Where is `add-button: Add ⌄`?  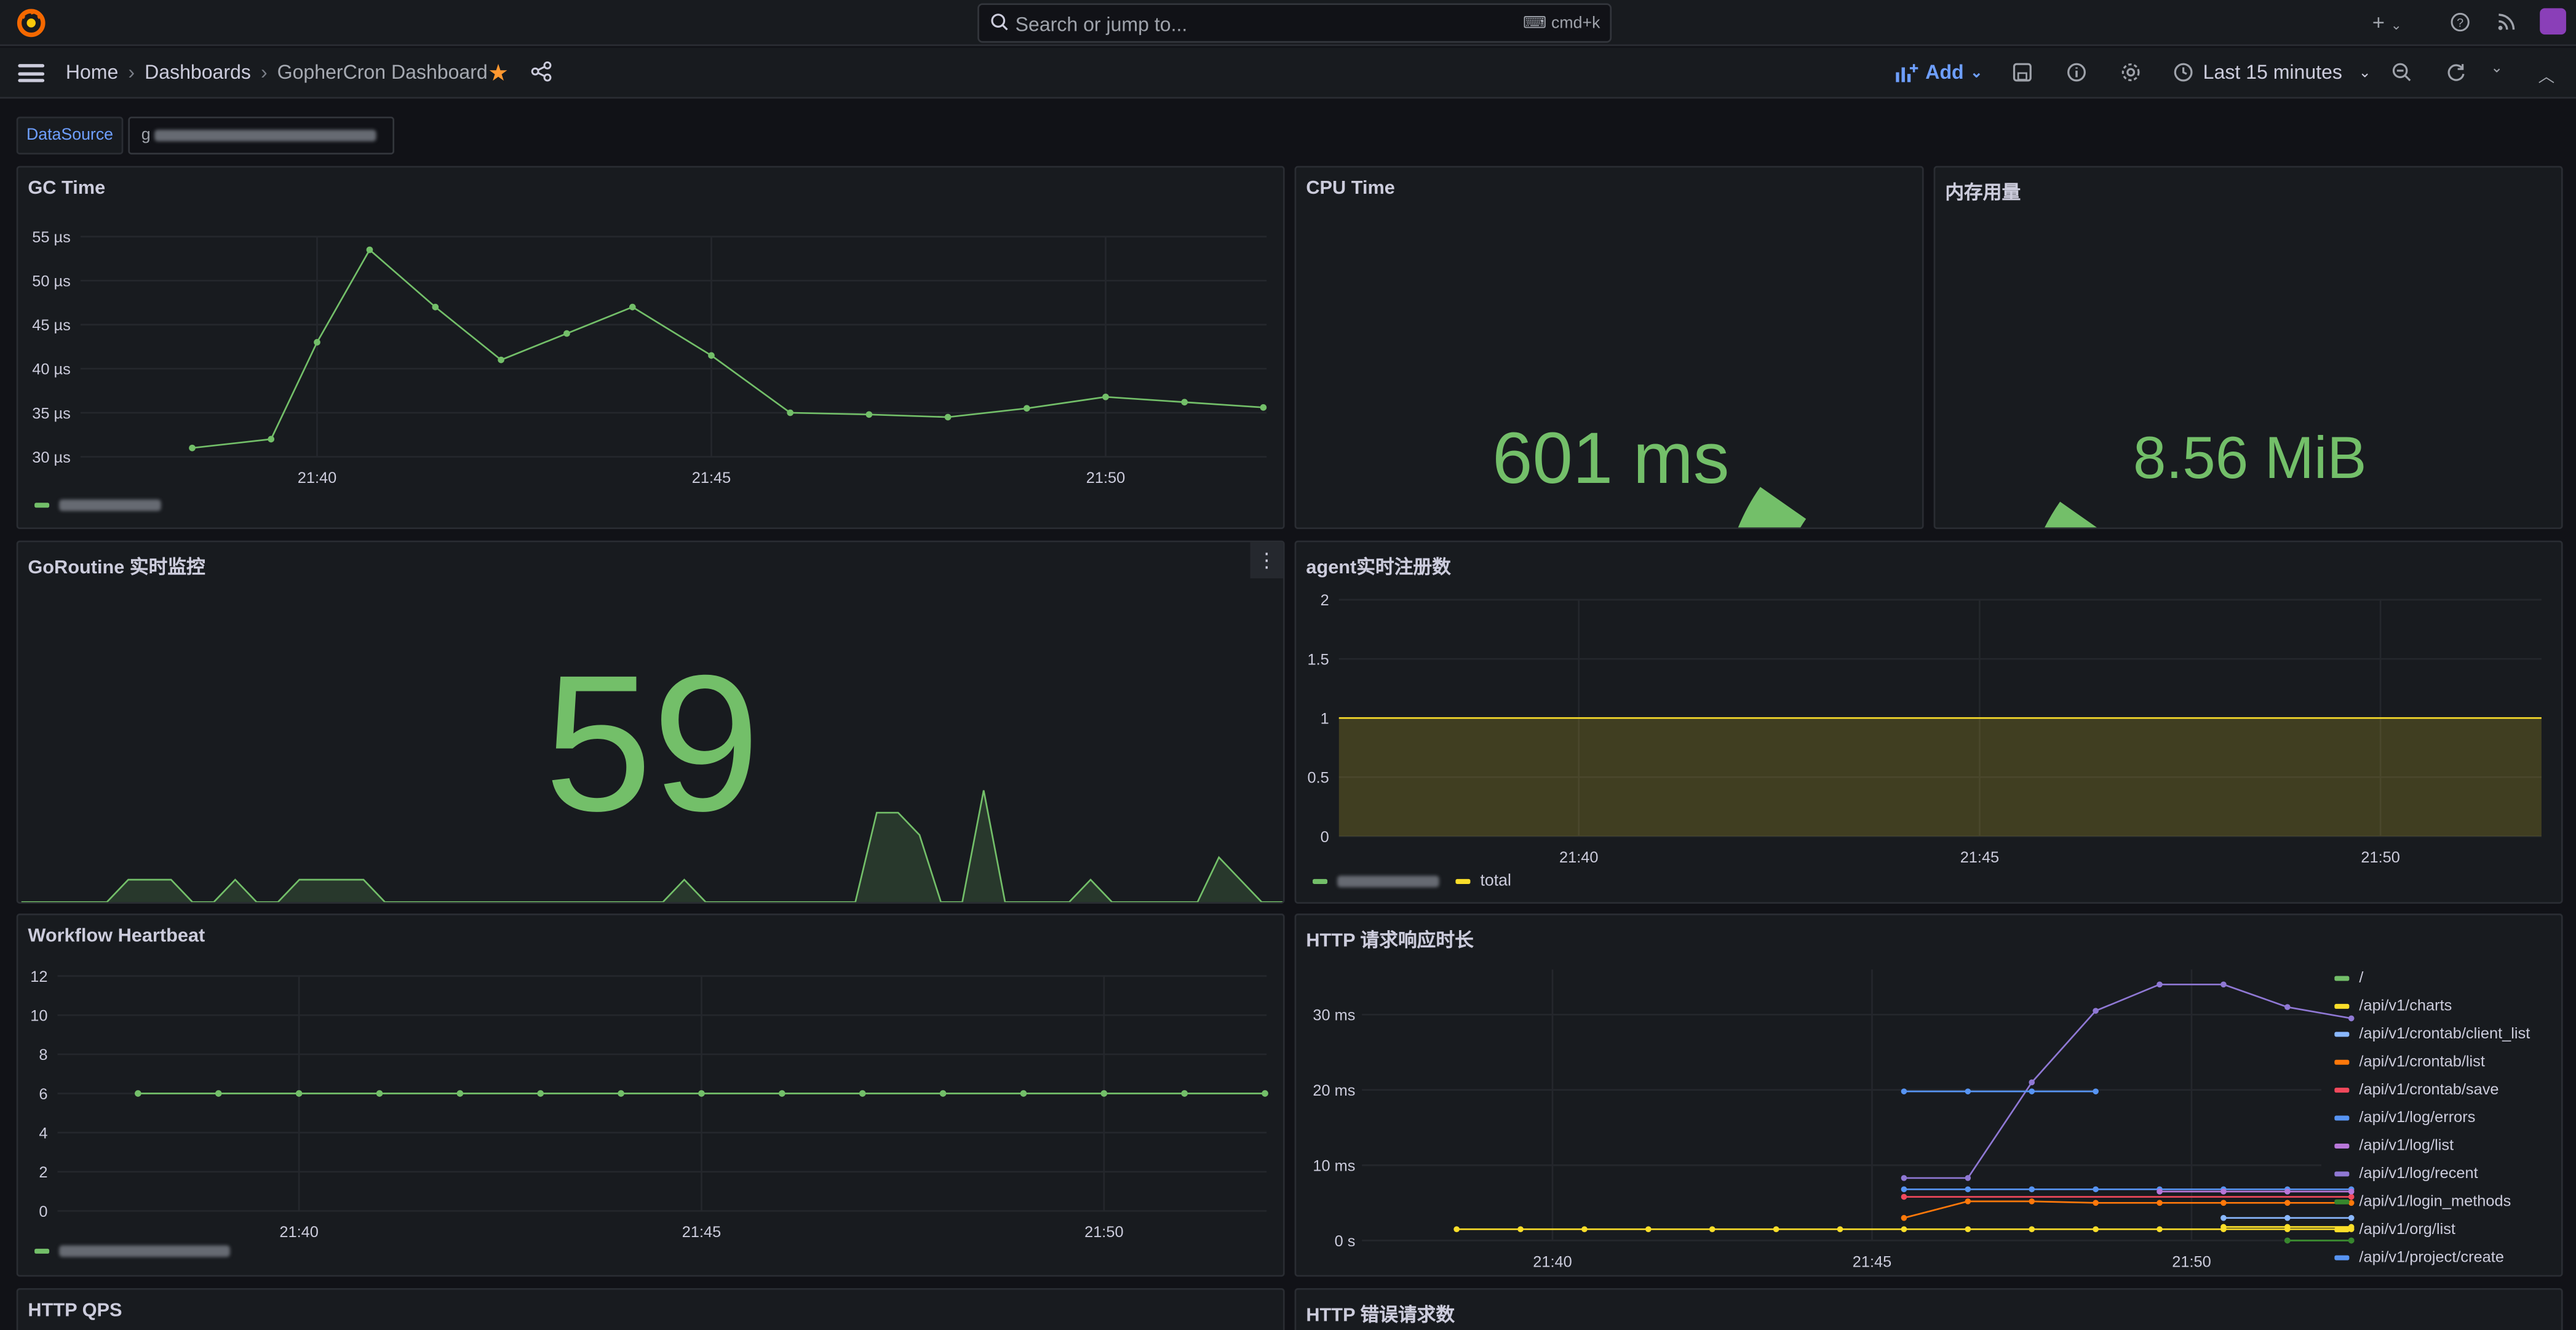
add-button: Add ⌄ is located at coordinates (1939, 72).